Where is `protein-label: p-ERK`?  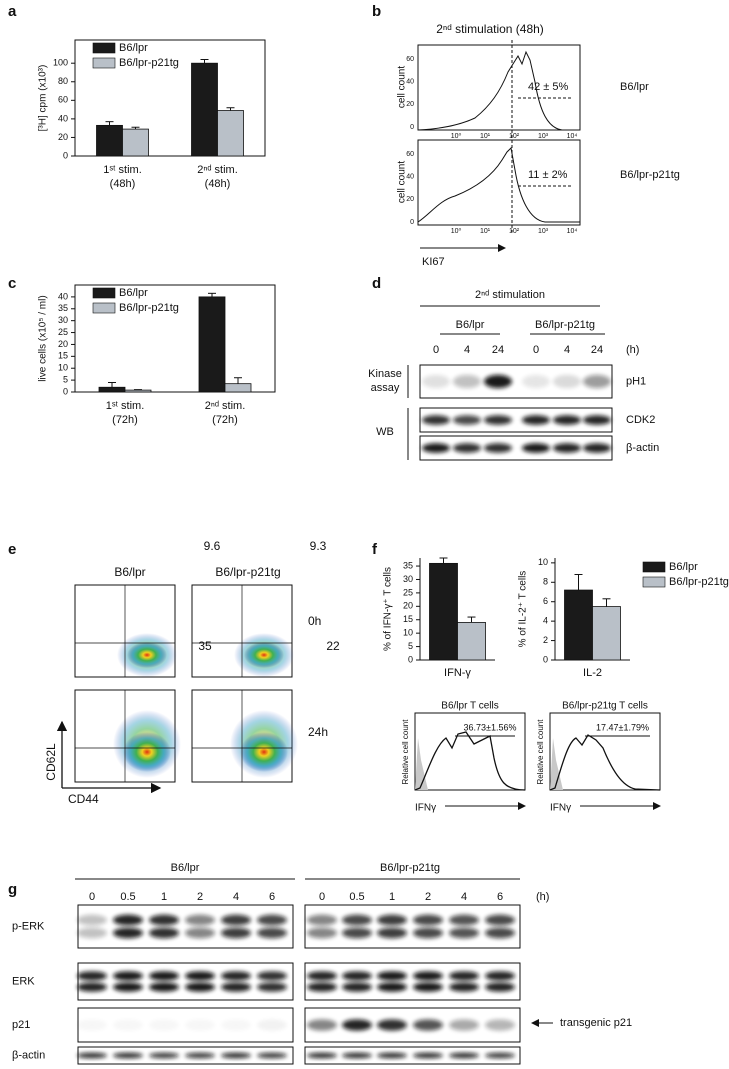 protein-label: p-ERK is located at coordinates (28, 926).